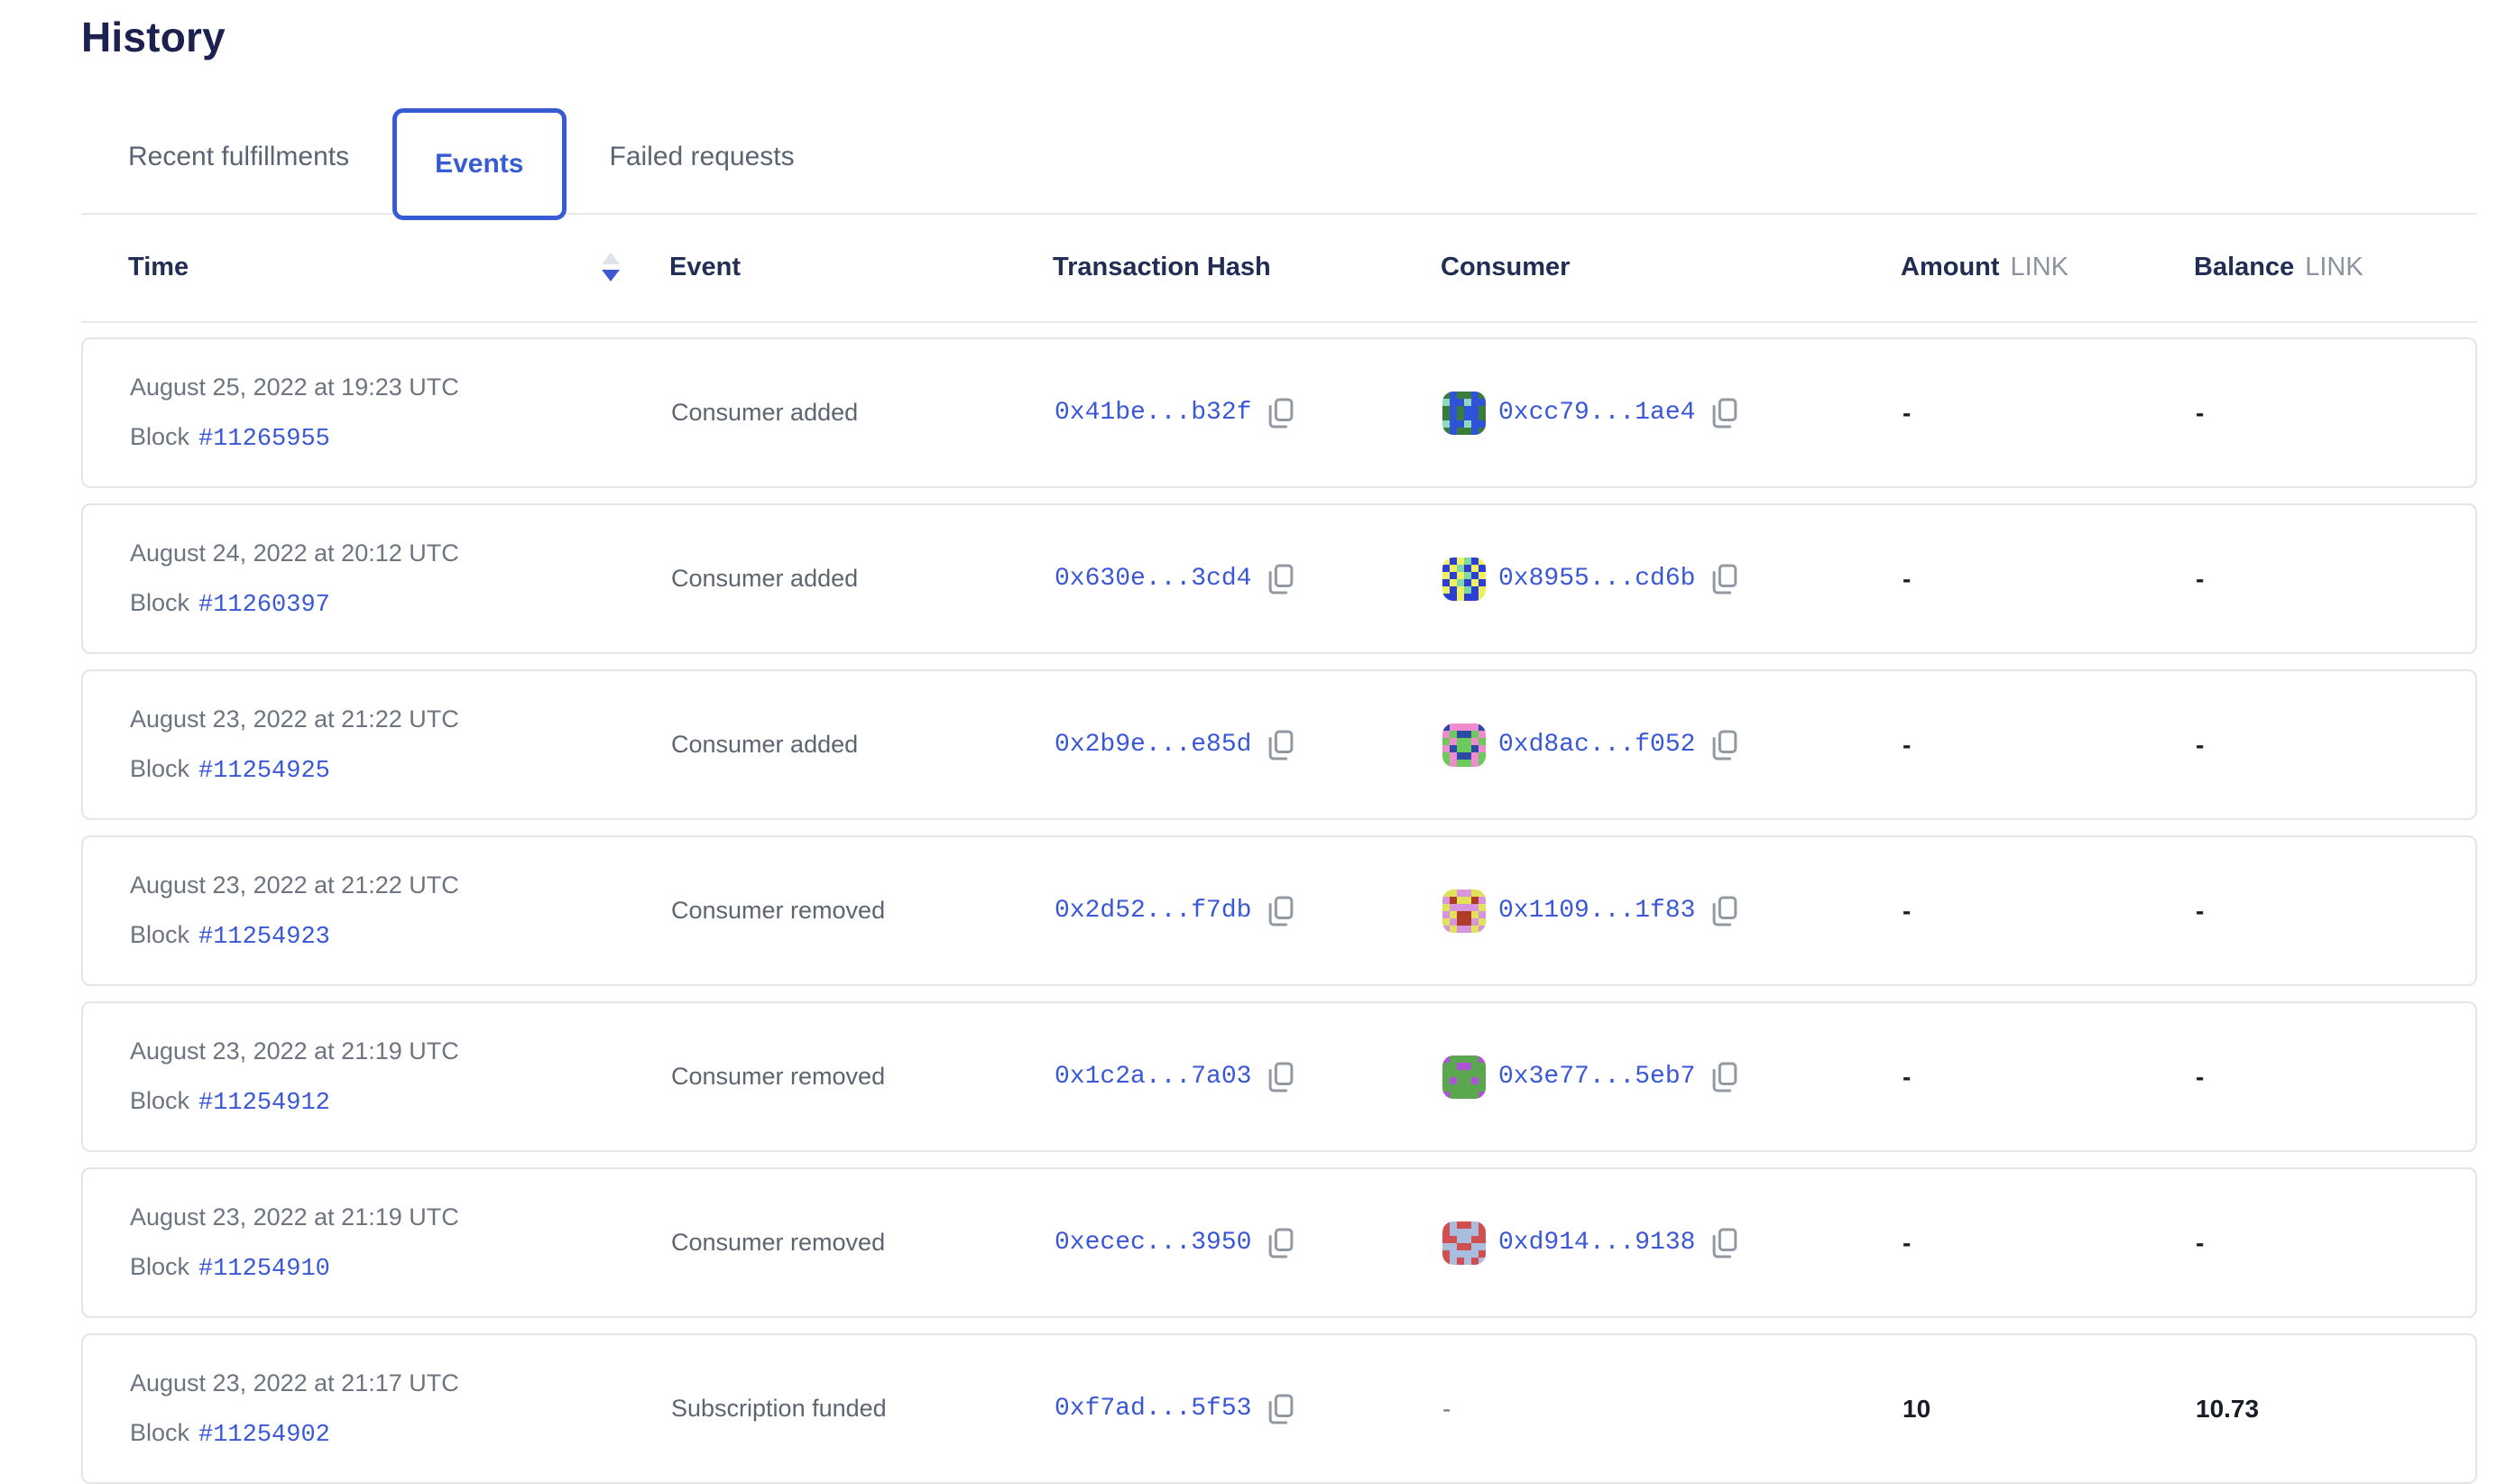 This screenshot has height=1484, width=2506. I want to click on tx-hash-cell: 0x2b9e...e85d, so click(1249, 745).